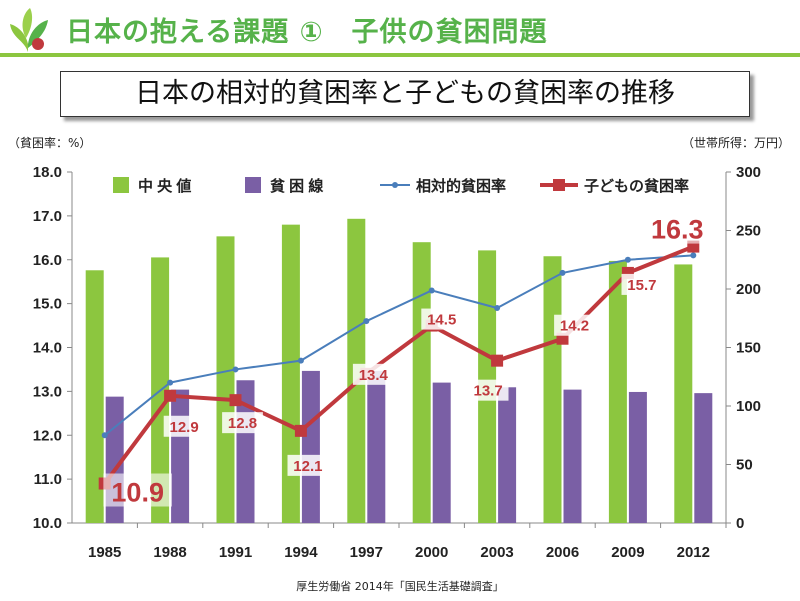 The width and height of the screenshot is (800, 601). Describe the element at coordinates (47, 260) in the screenshot. I see `left-axis-tick-label: 16.0` at that location.